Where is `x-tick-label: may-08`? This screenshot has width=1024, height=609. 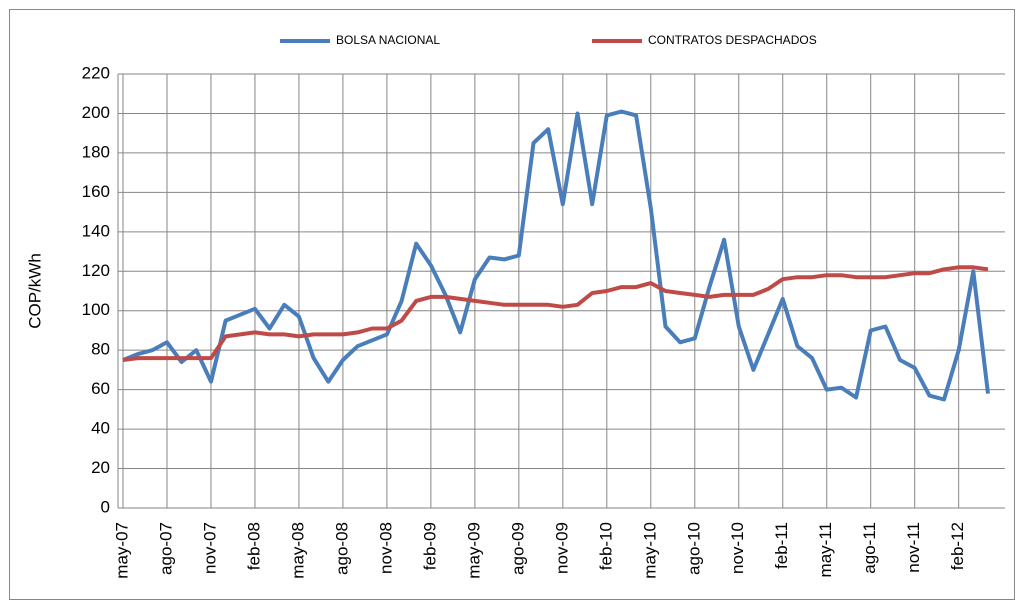
x-tick-label: may-08 is located at coordinates (297, 550).